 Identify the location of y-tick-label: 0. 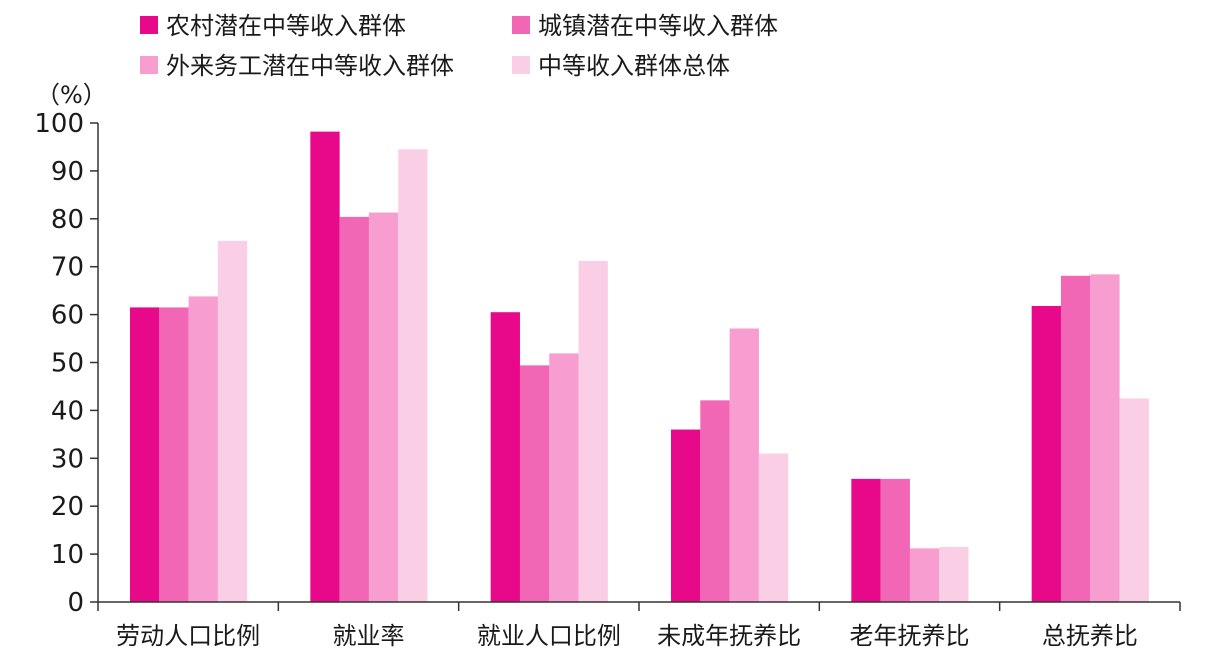
(75, 603).